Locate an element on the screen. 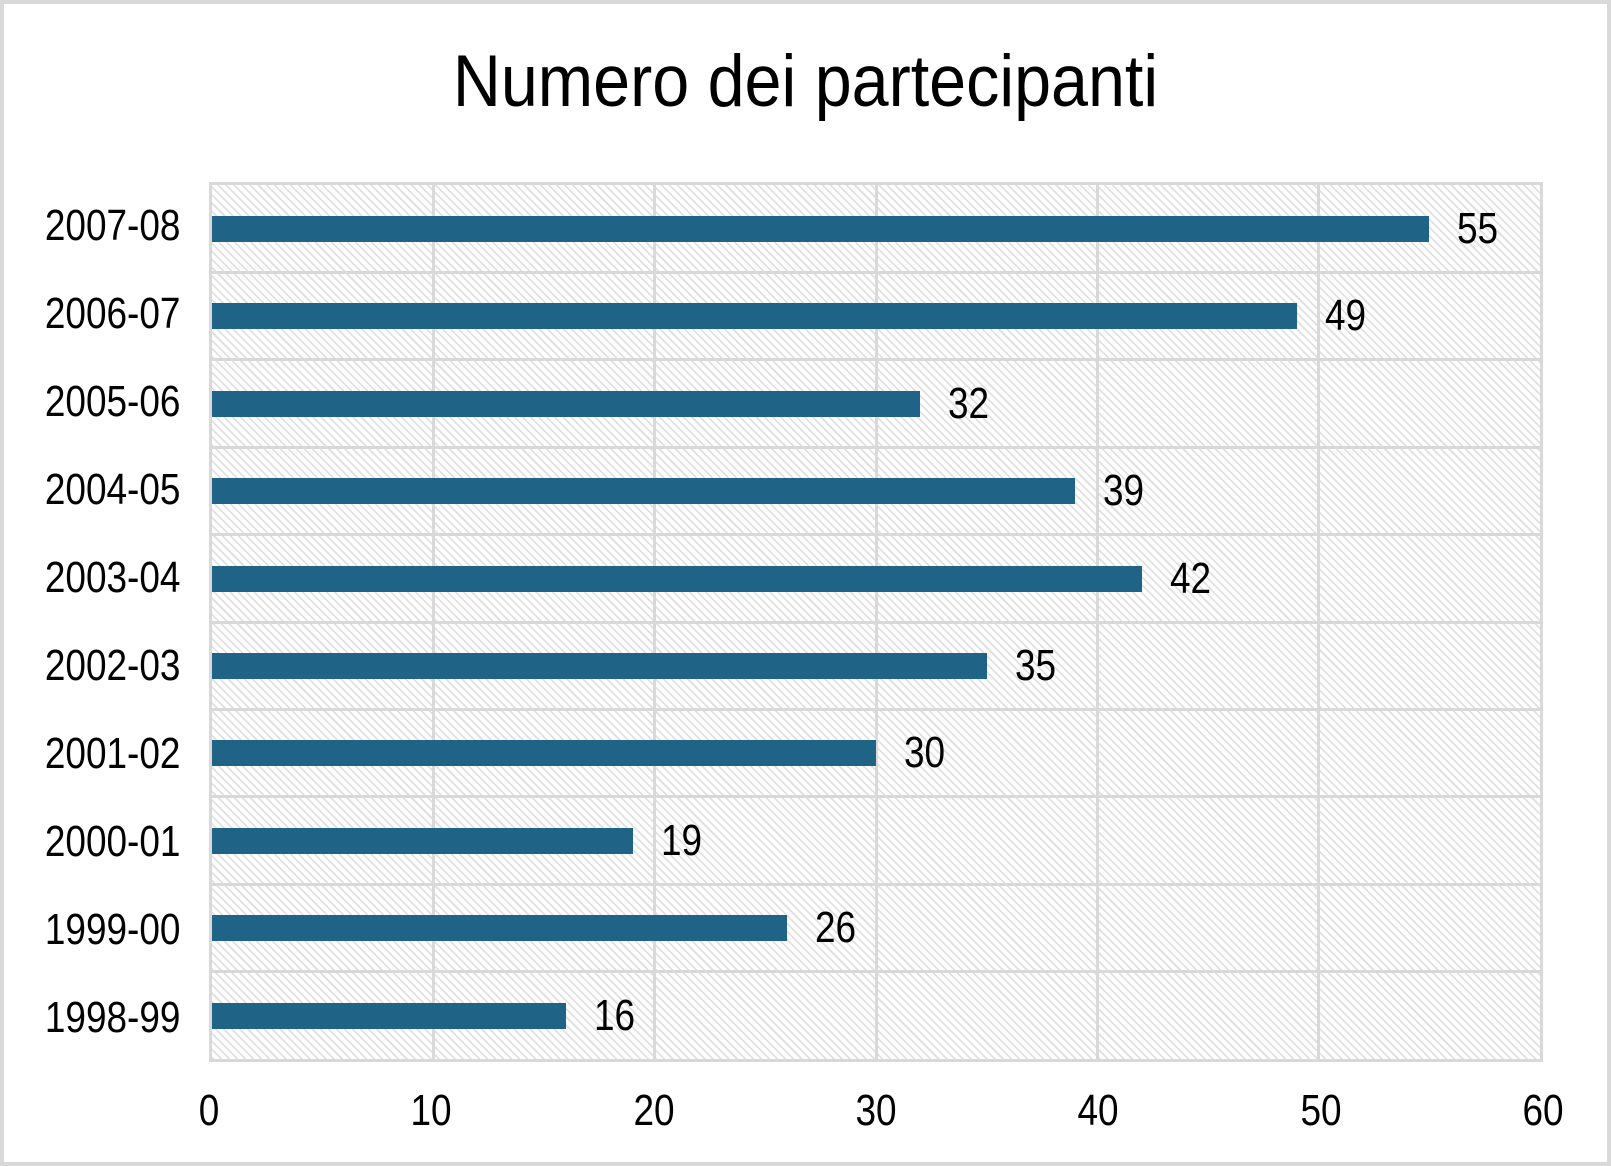 This screenshot has height=1166, width=1611. x-tick-label: 60 is located at coordinates (1543, 1111).